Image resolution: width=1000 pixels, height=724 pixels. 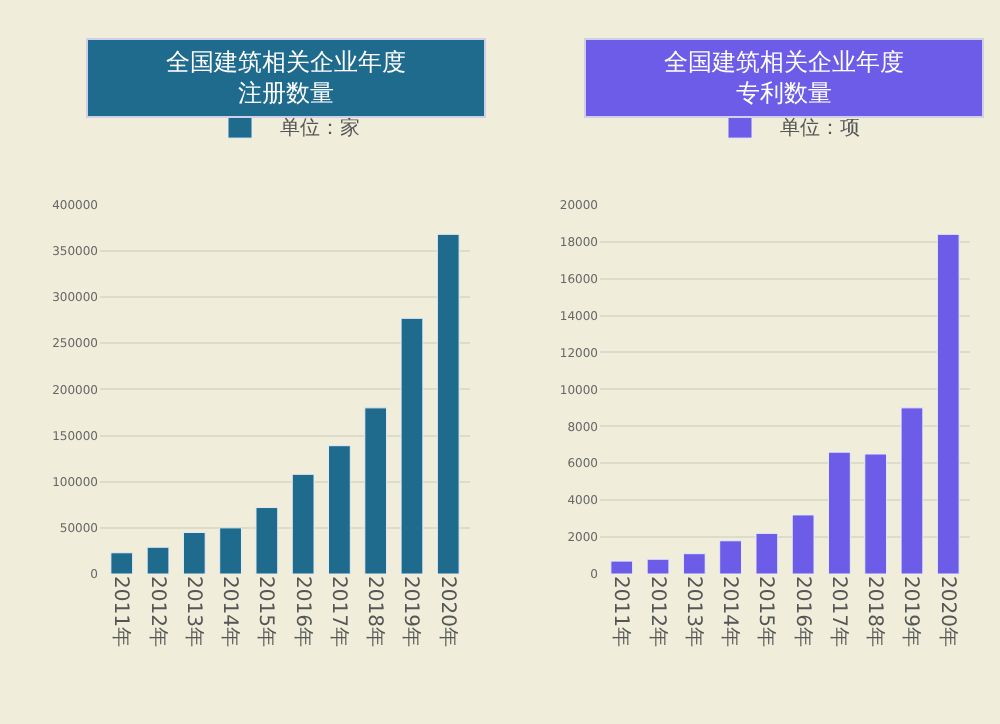 I want to click on chart-title: 全国建筑相关企业年度注册数量, so click(x=286, y=78).